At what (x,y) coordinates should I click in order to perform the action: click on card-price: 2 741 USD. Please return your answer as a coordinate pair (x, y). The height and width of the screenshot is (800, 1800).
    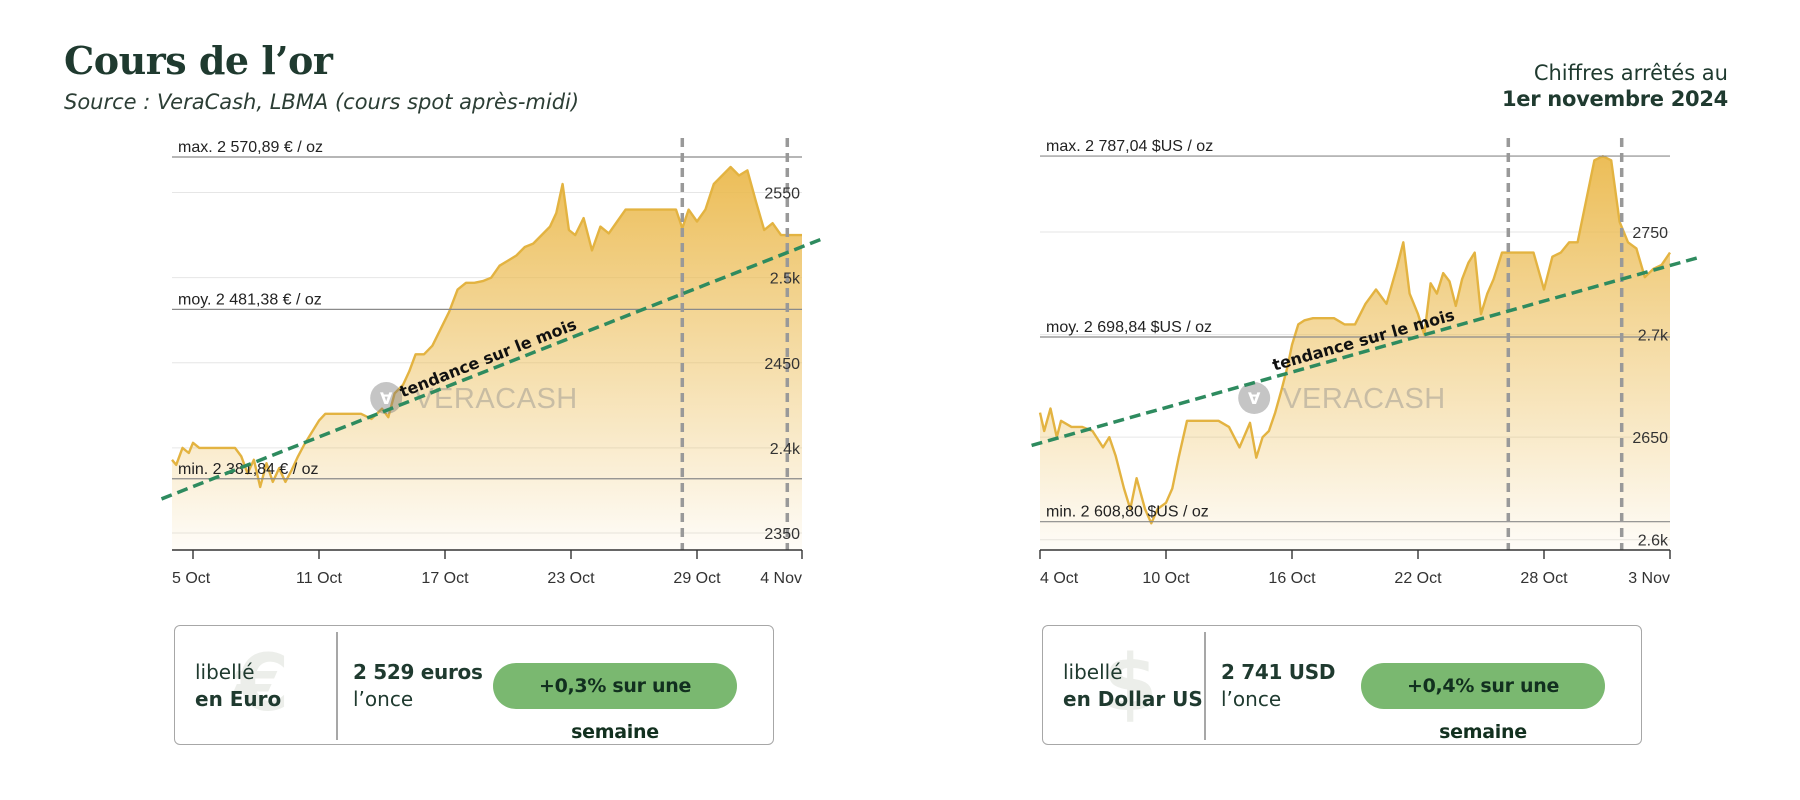
    Looking at the image, I should click on (1278, 672).